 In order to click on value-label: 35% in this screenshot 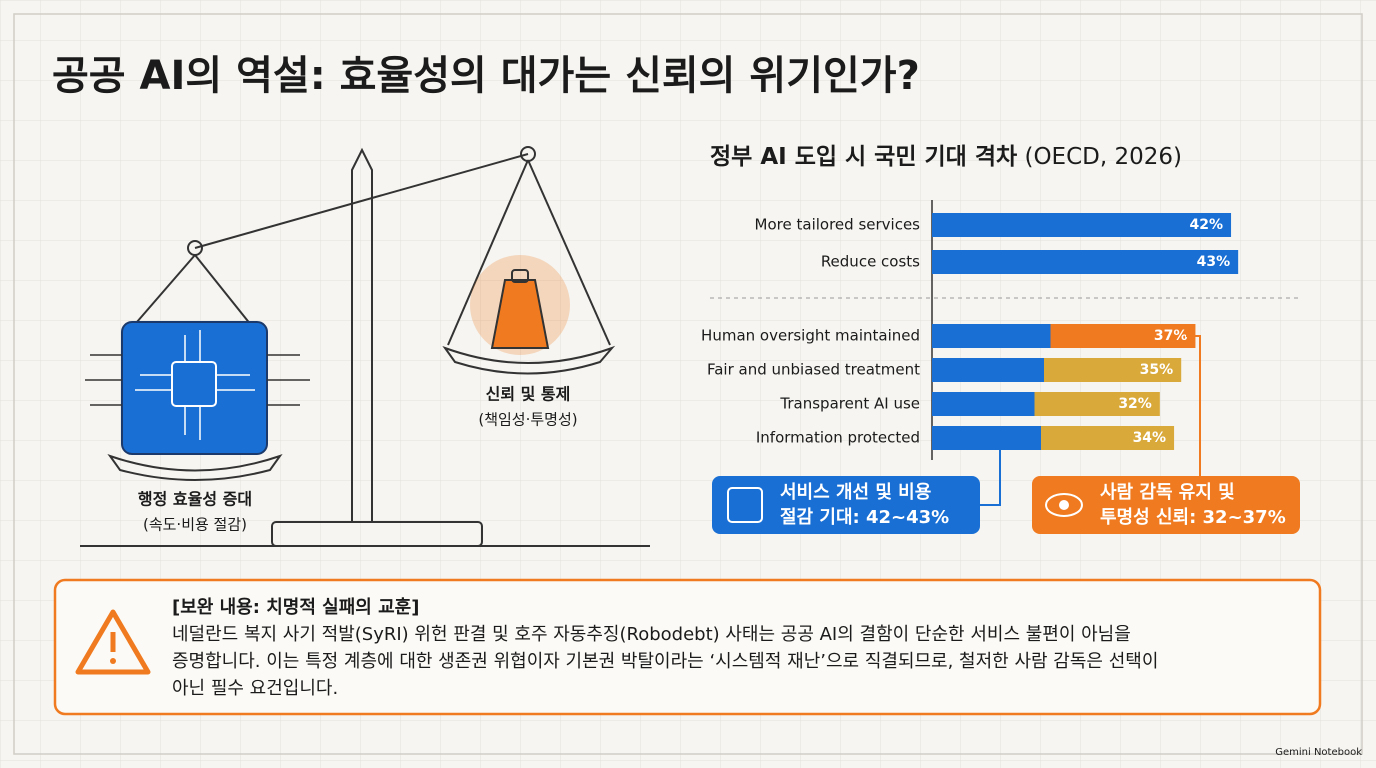, I will do `click(1157, 370)`.